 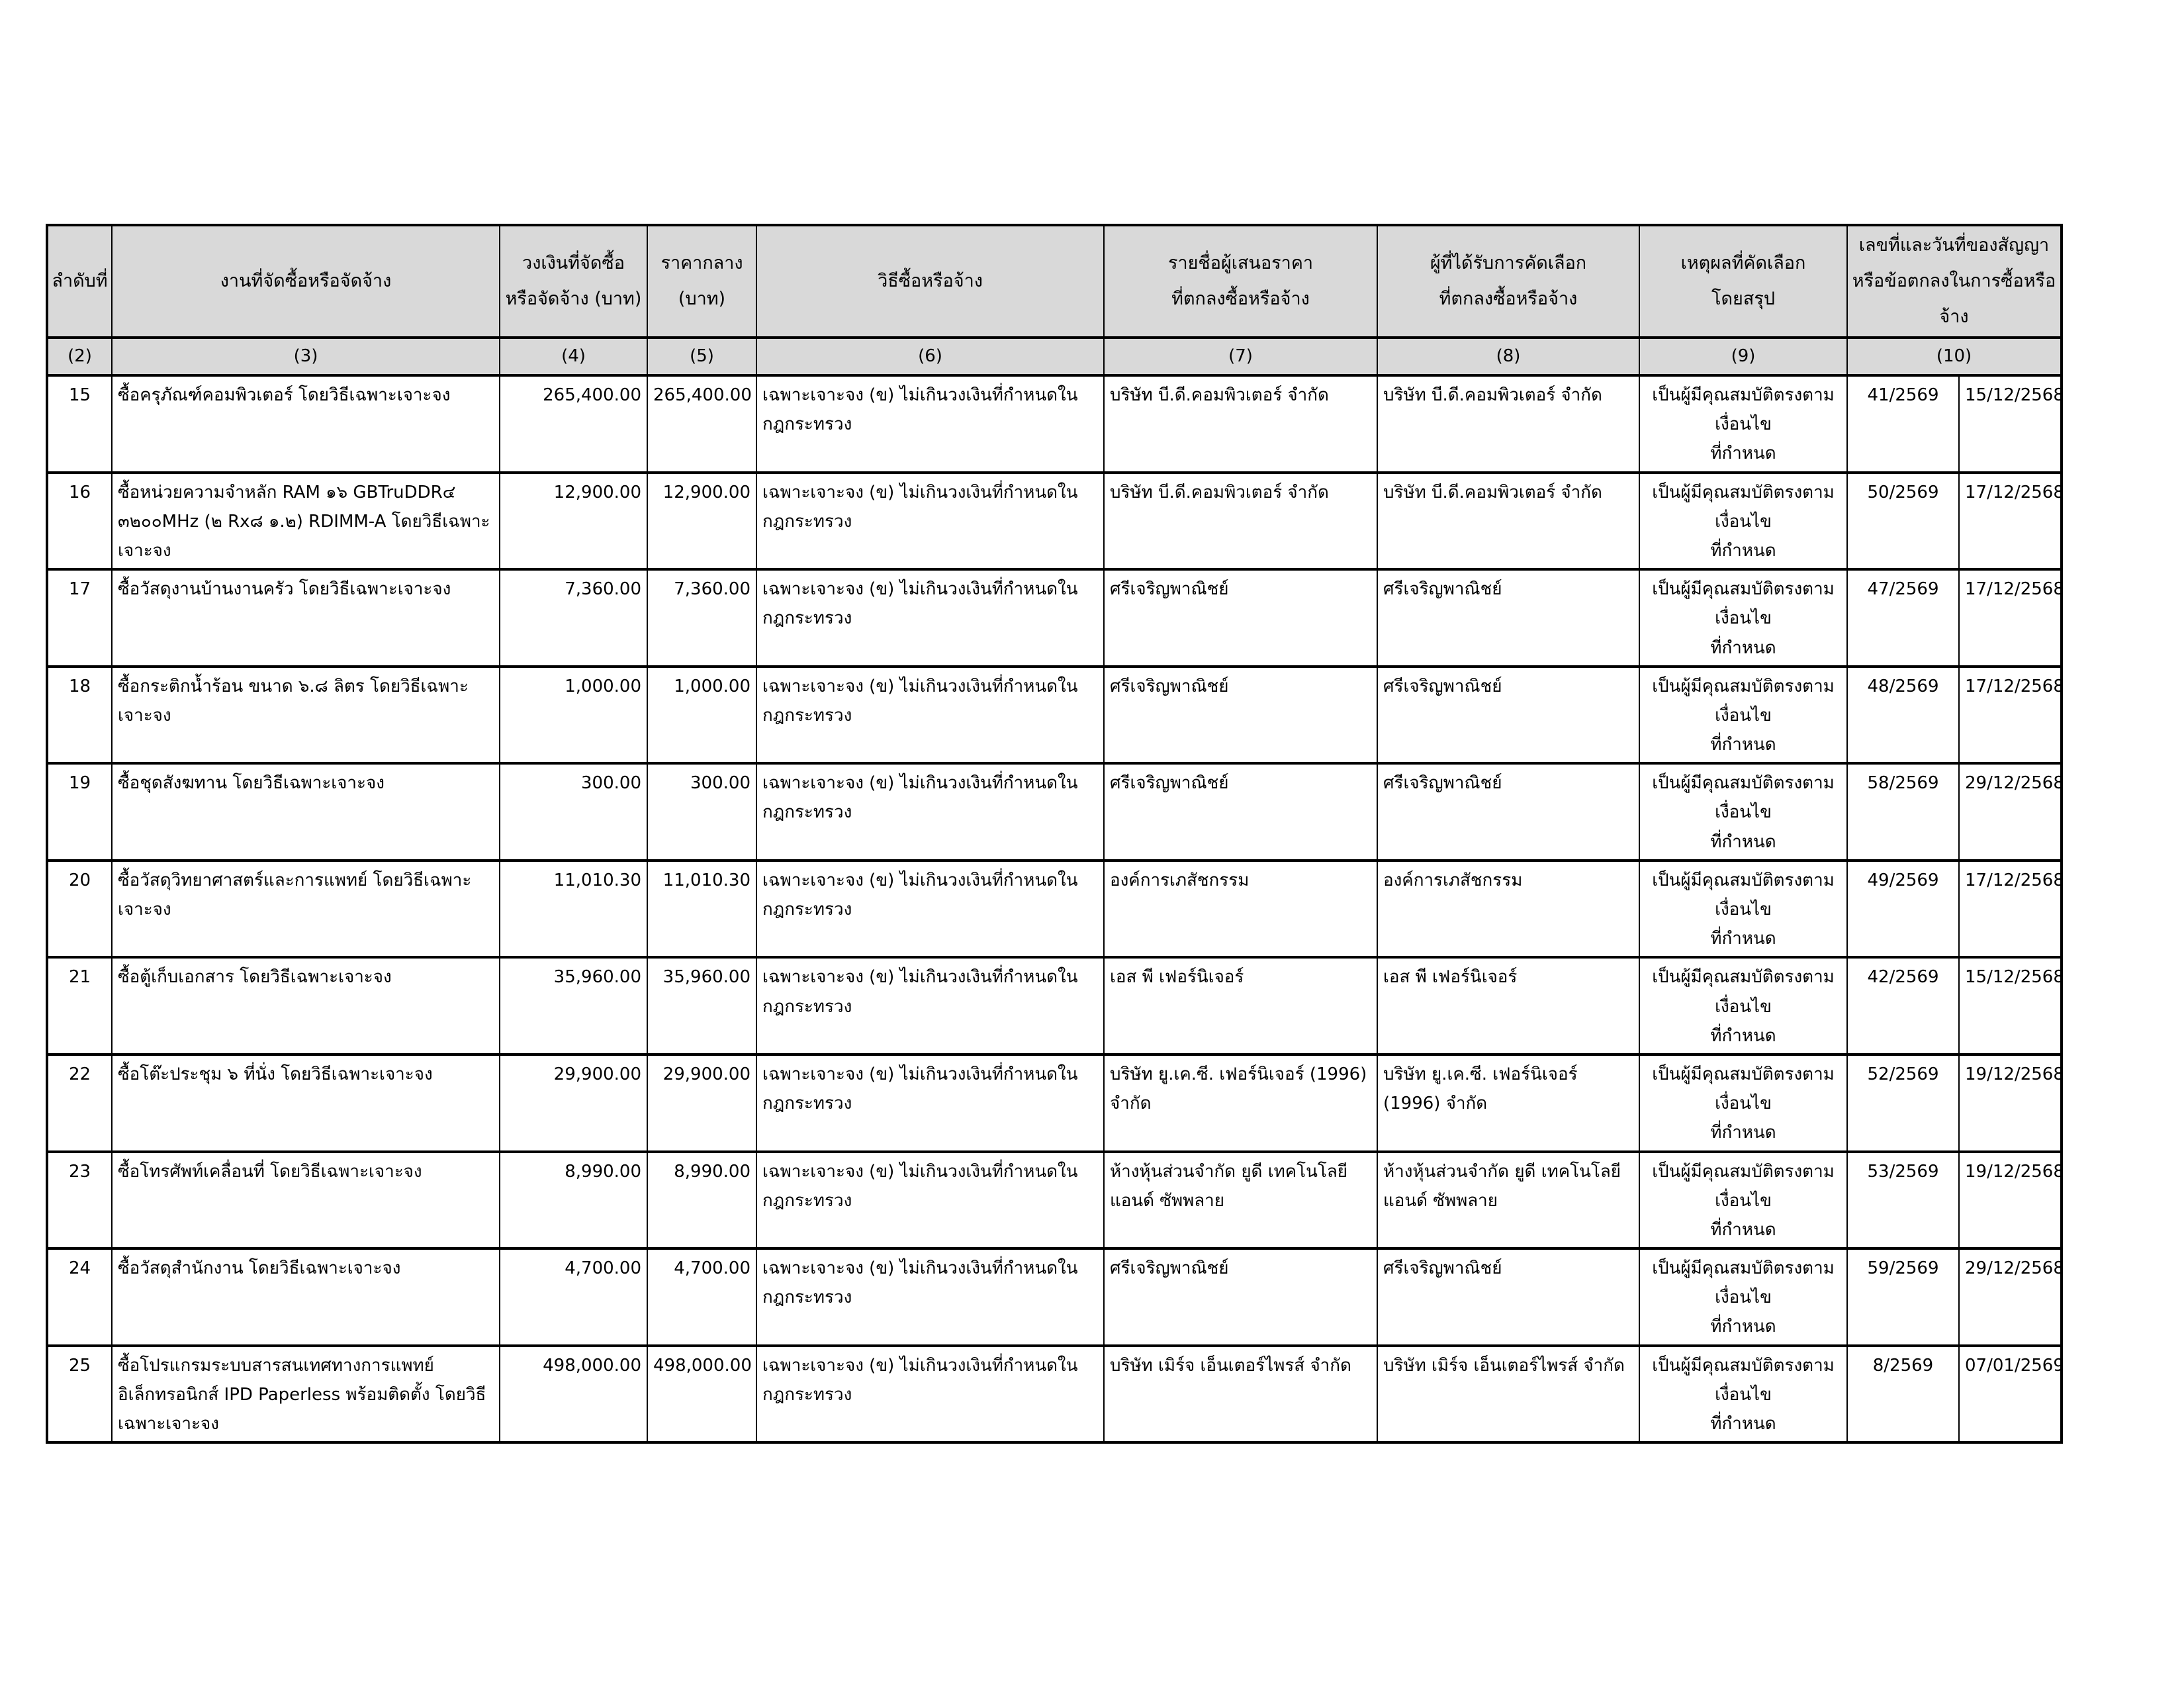 I want to click on cell-budget: 300.00, so click(x=573, y=812).